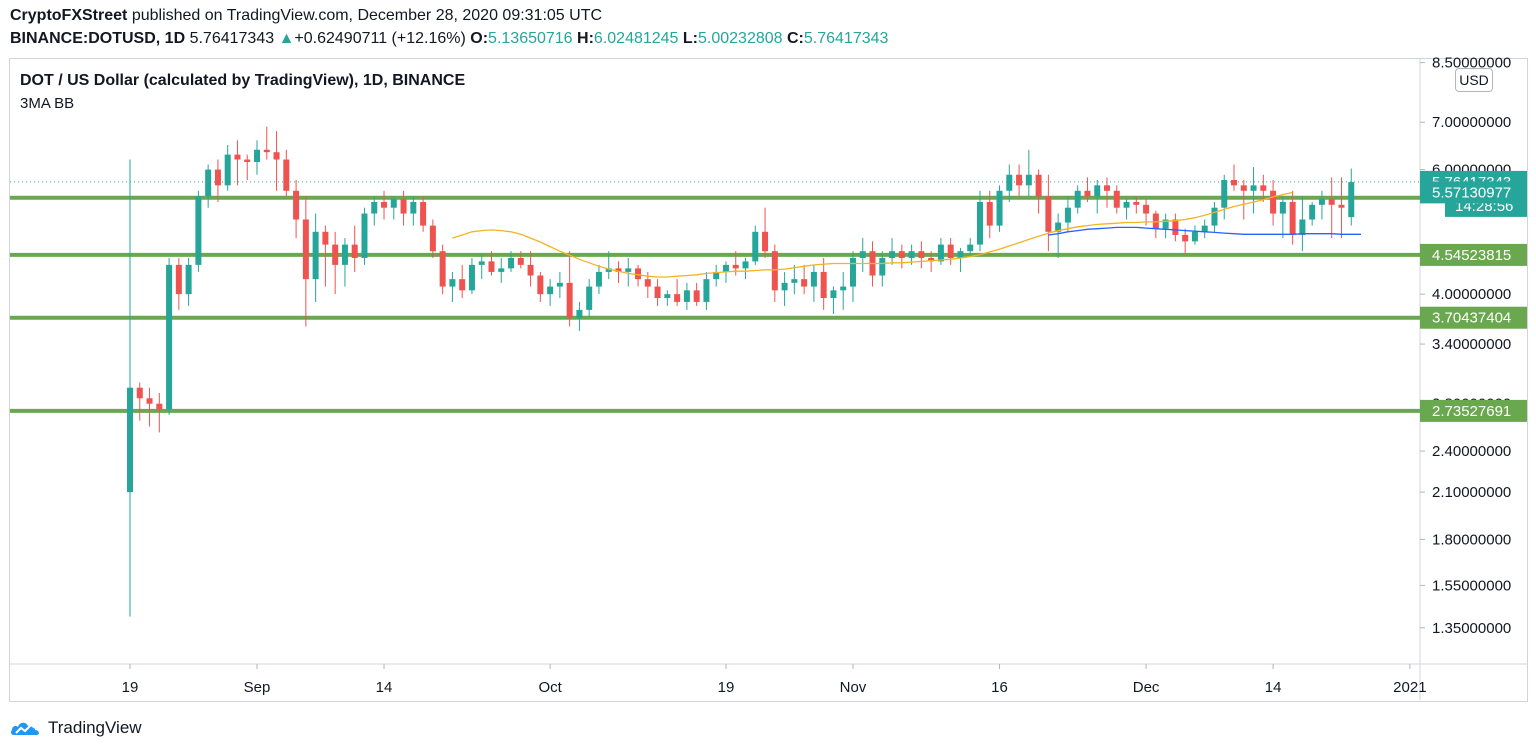 The image size is (1536, 753). What do you see at coordinates (872, 234) in the screenshot?
I see `ma-fast-line` at bounding box center [872, 234].